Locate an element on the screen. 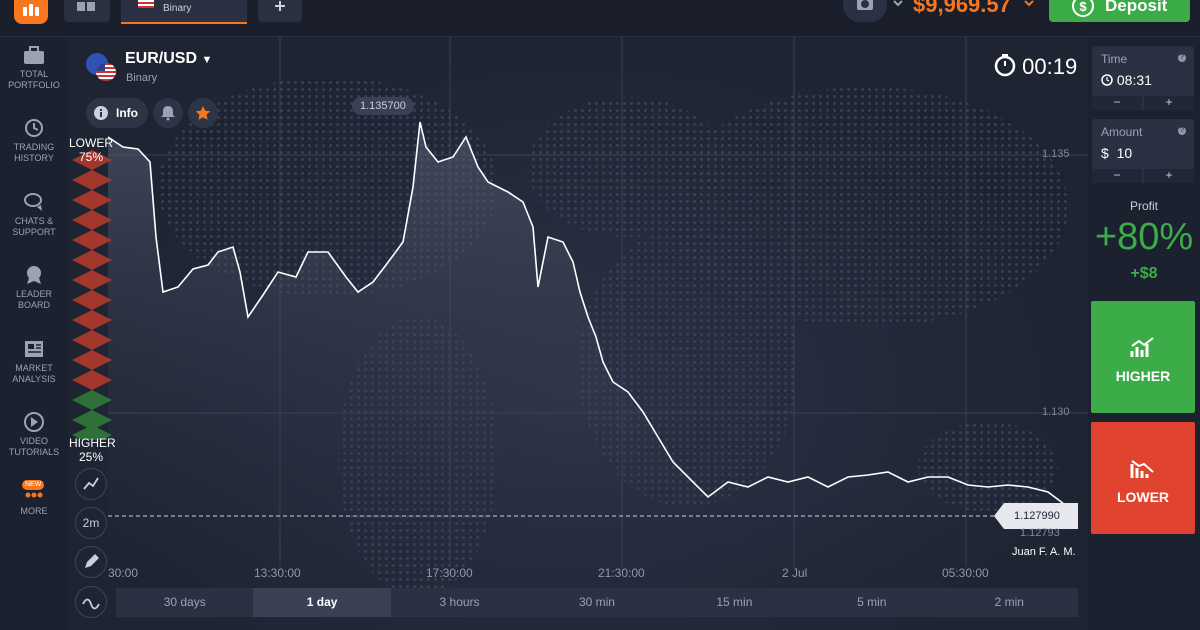  x-tick: 30:00 is located at coordinates (123, 573).